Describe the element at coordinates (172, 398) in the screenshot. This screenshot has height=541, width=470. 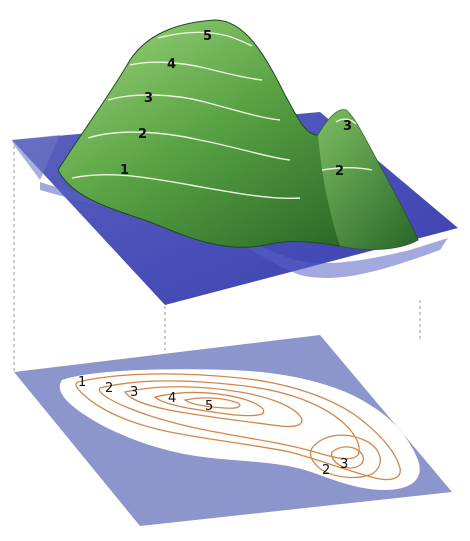
I see `map-label-4: 4` at that location.